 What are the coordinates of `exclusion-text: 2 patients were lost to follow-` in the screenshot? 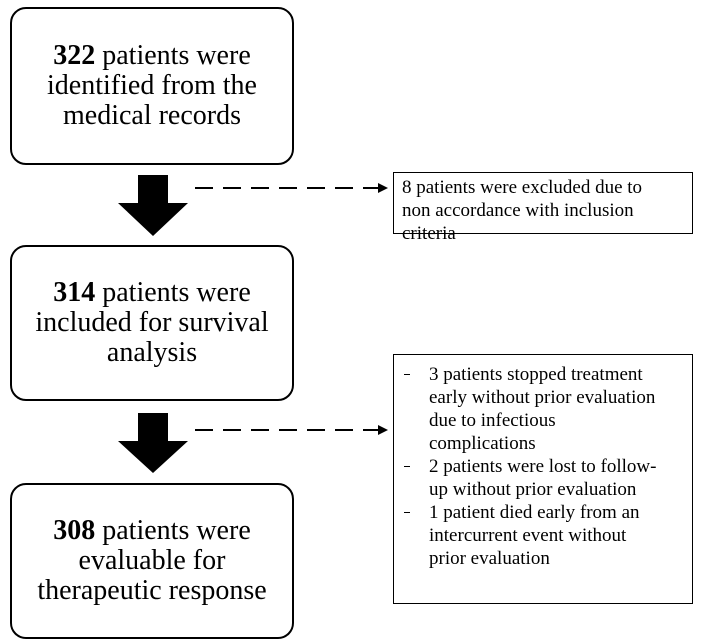 It's located at (543, 466).